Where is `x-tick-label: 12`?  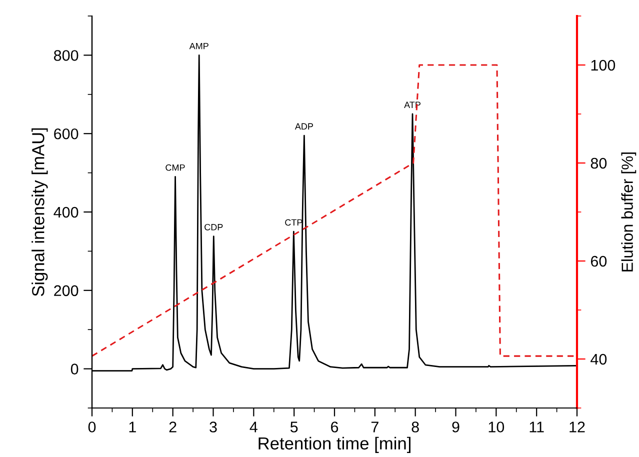
x-tick-label: 12 is located at coordinates (577, 427).